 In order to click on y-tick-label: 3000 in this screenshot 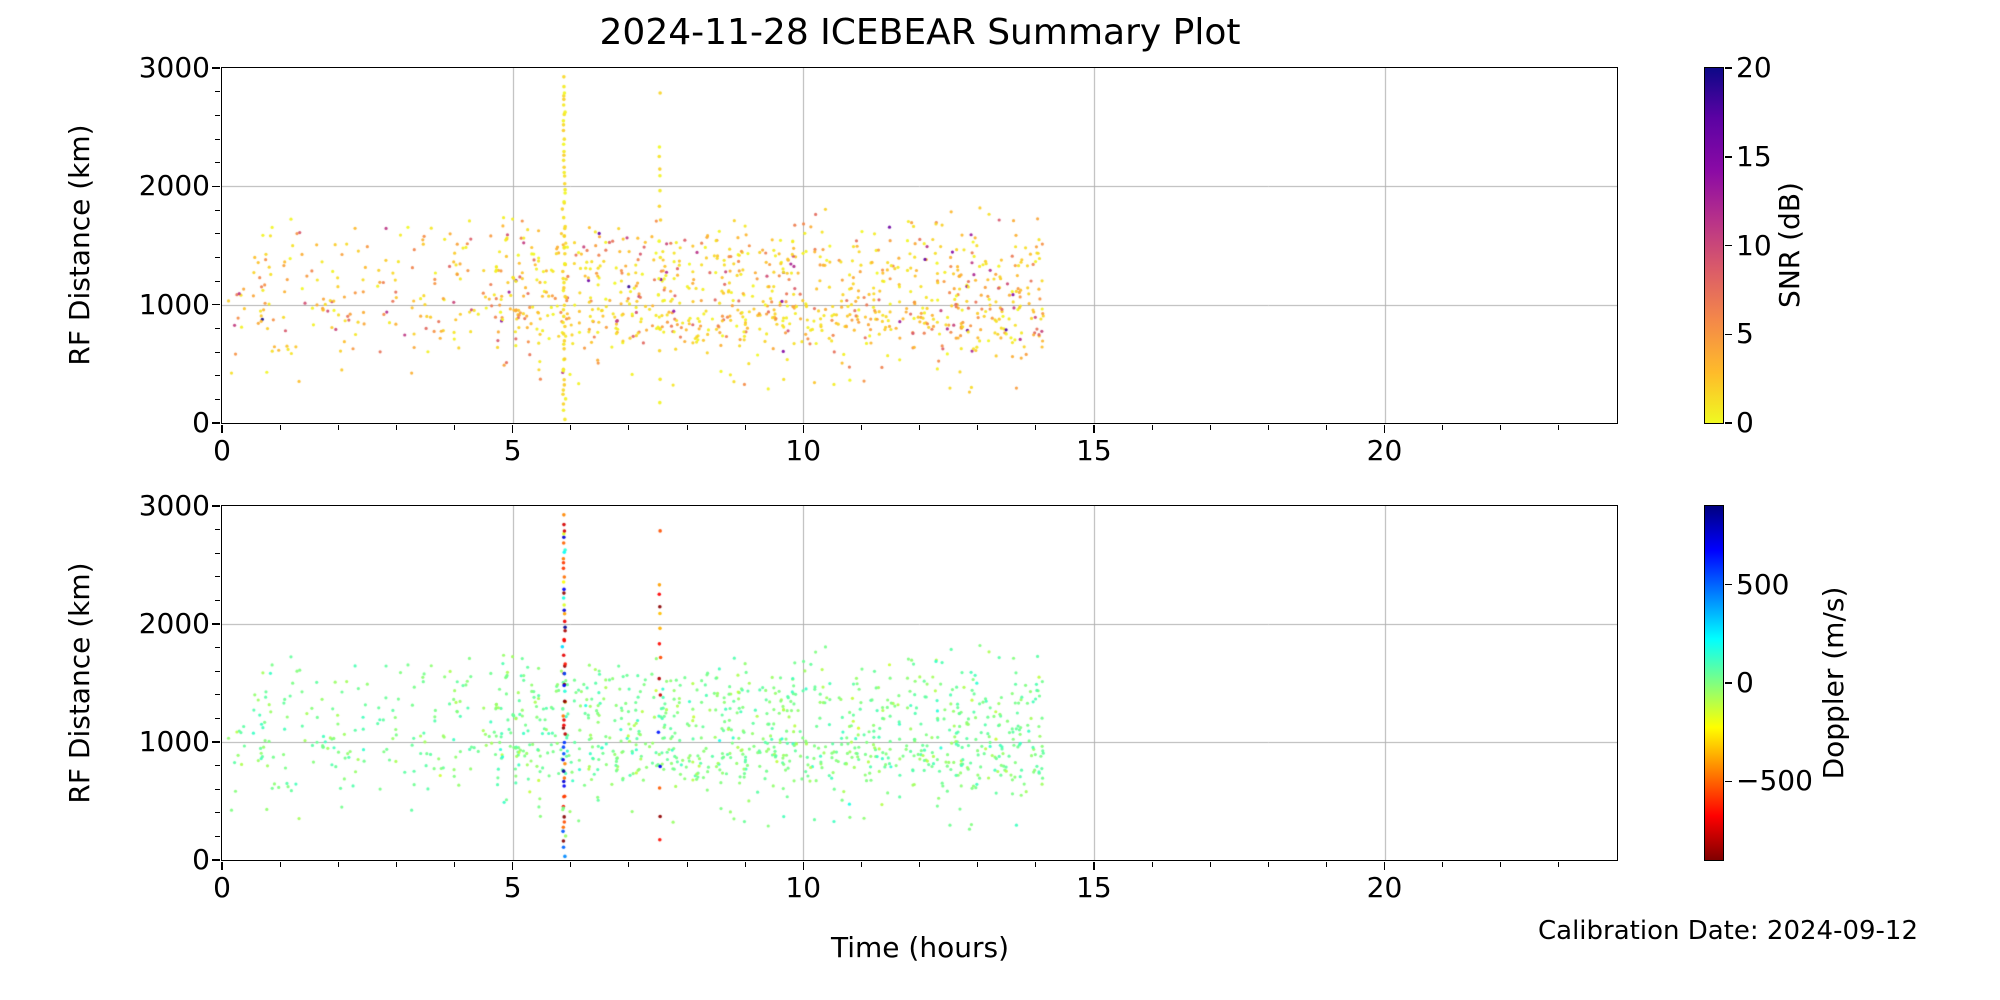, I will do `click(174, 505)`.